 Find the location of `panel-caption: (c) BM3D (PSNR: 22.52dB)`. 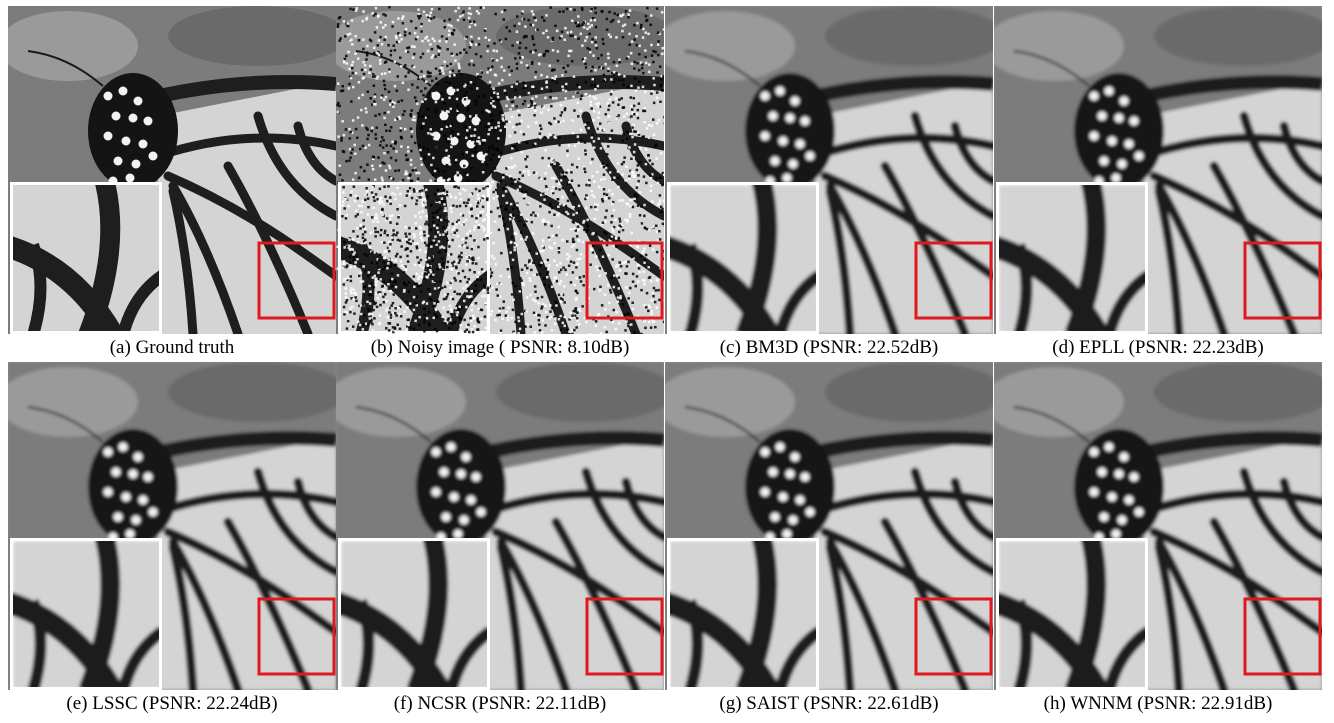

panel-caption: (c) BM3D (PSNR: 22.52dB) is located at coordinates (829, 348).